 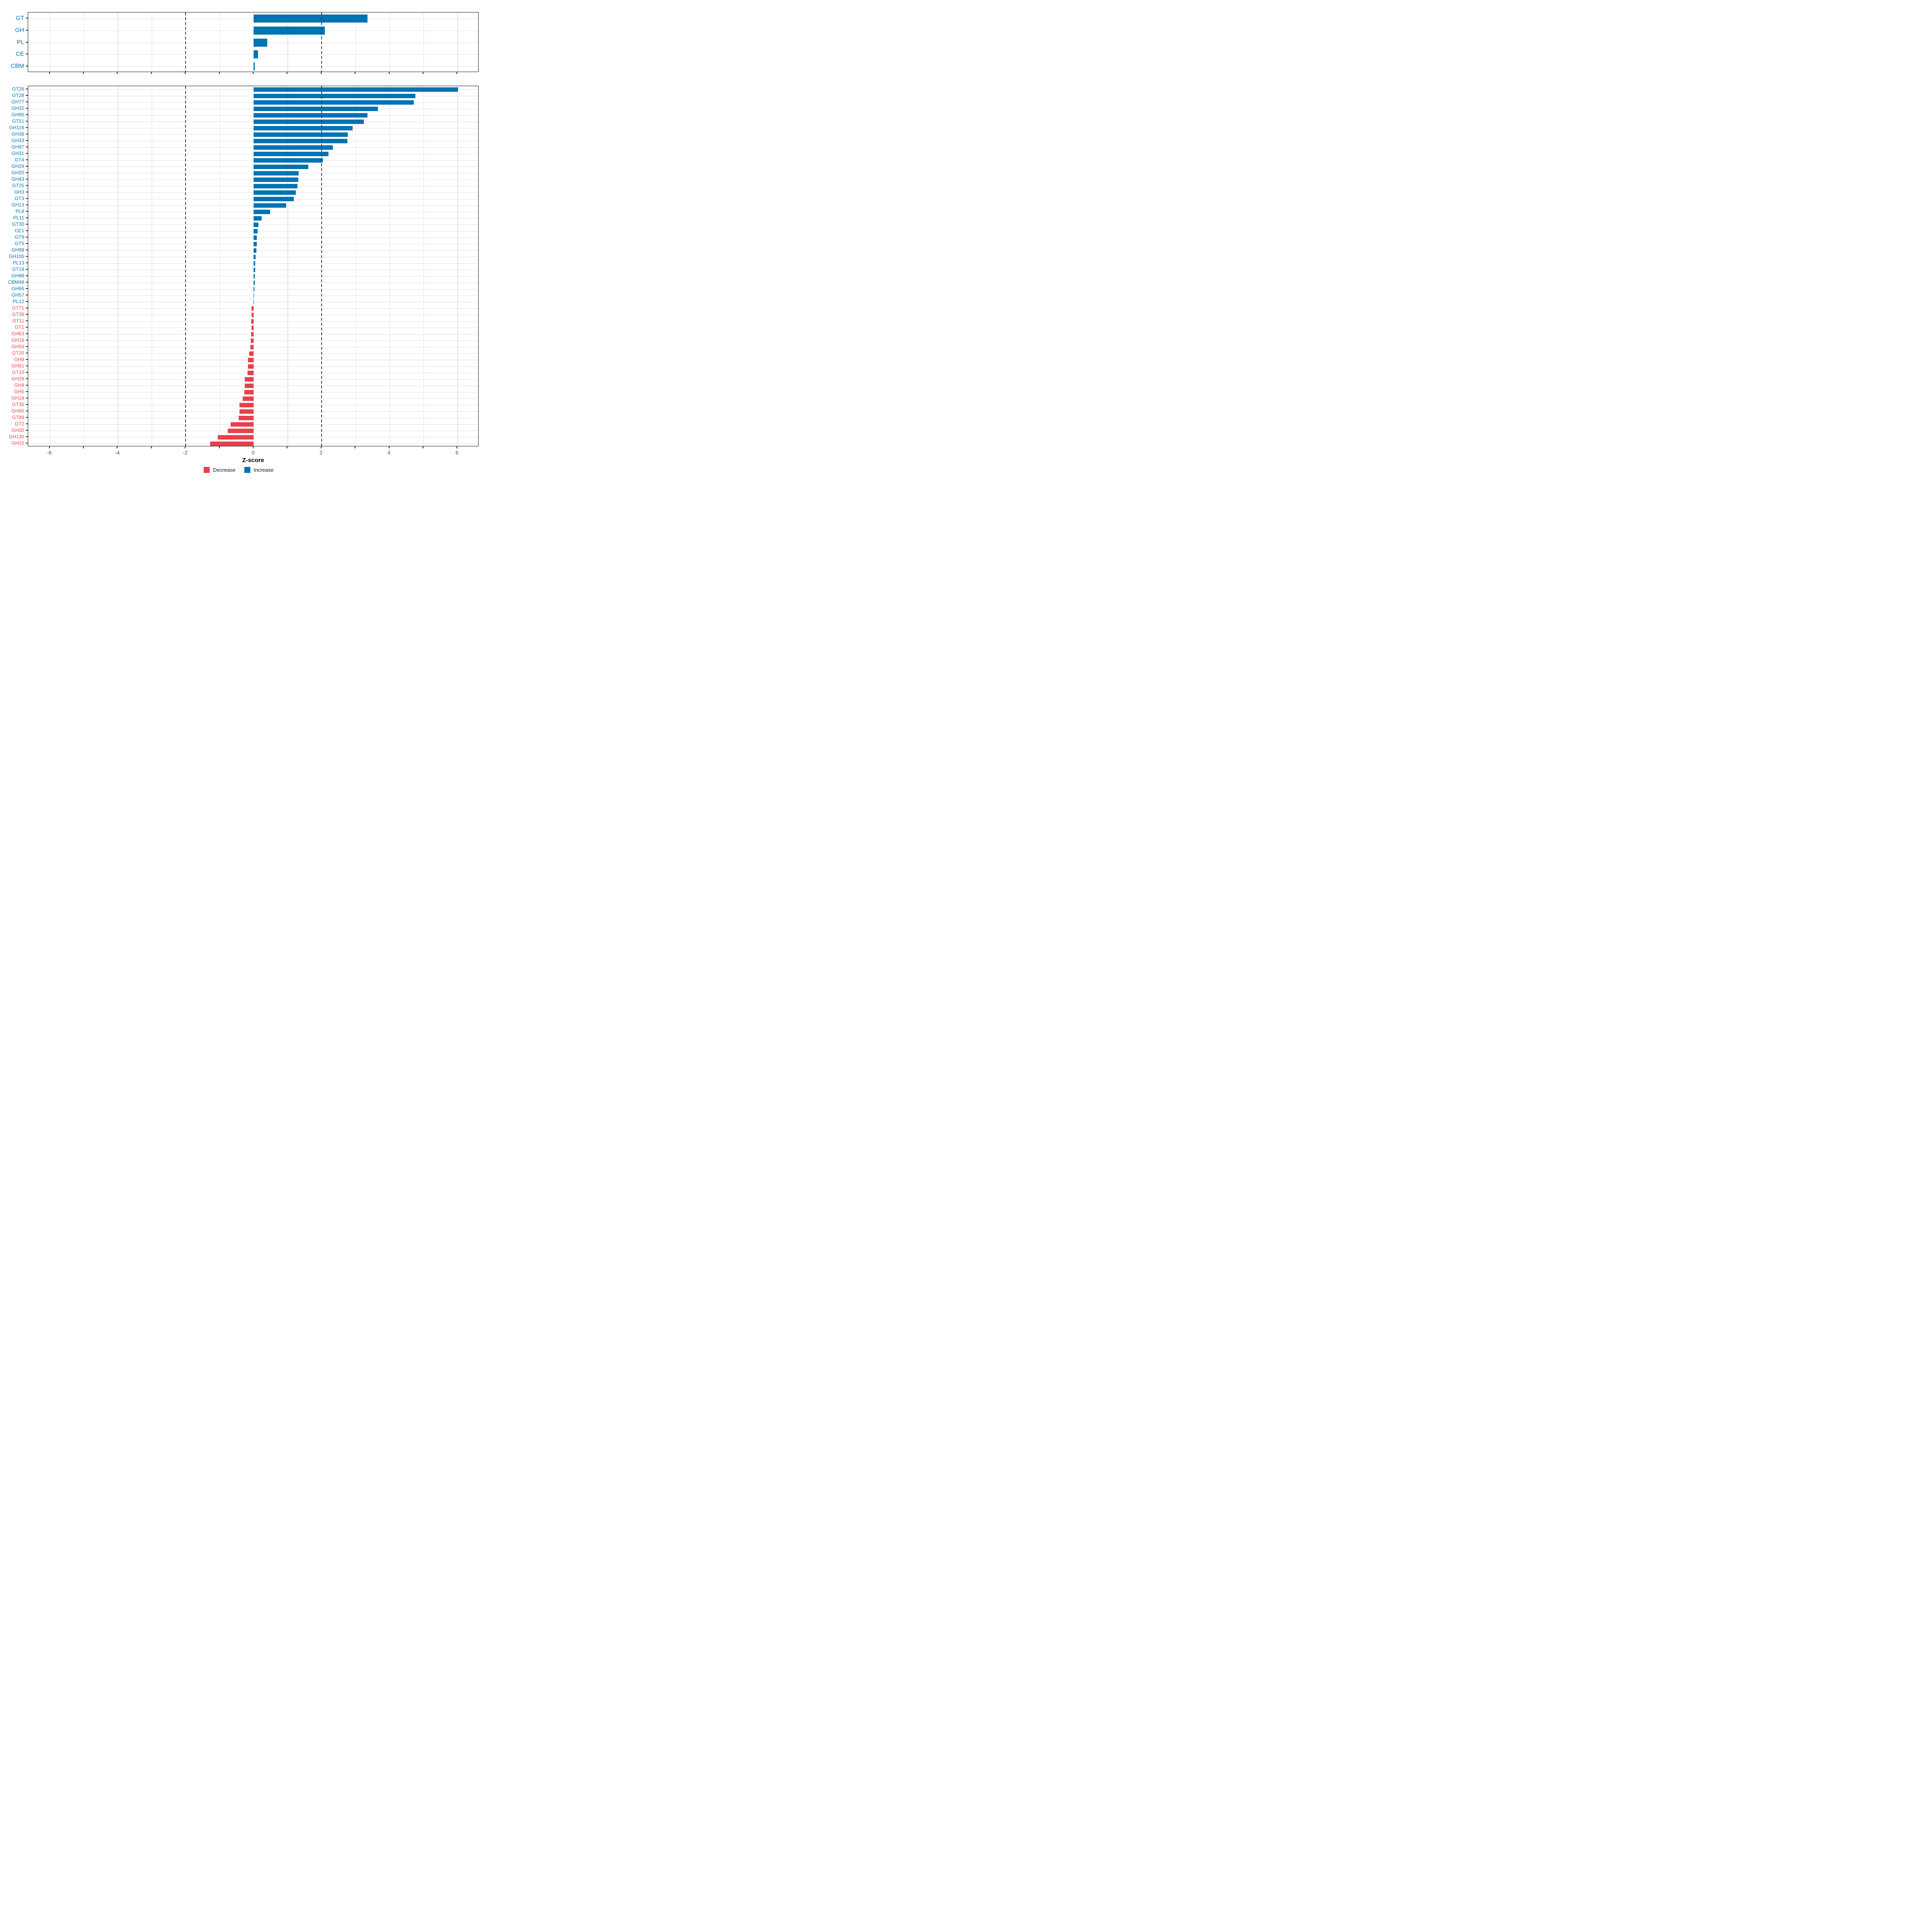 I want to click on category-label-GH26: GH26, so click(x=17, y=379).